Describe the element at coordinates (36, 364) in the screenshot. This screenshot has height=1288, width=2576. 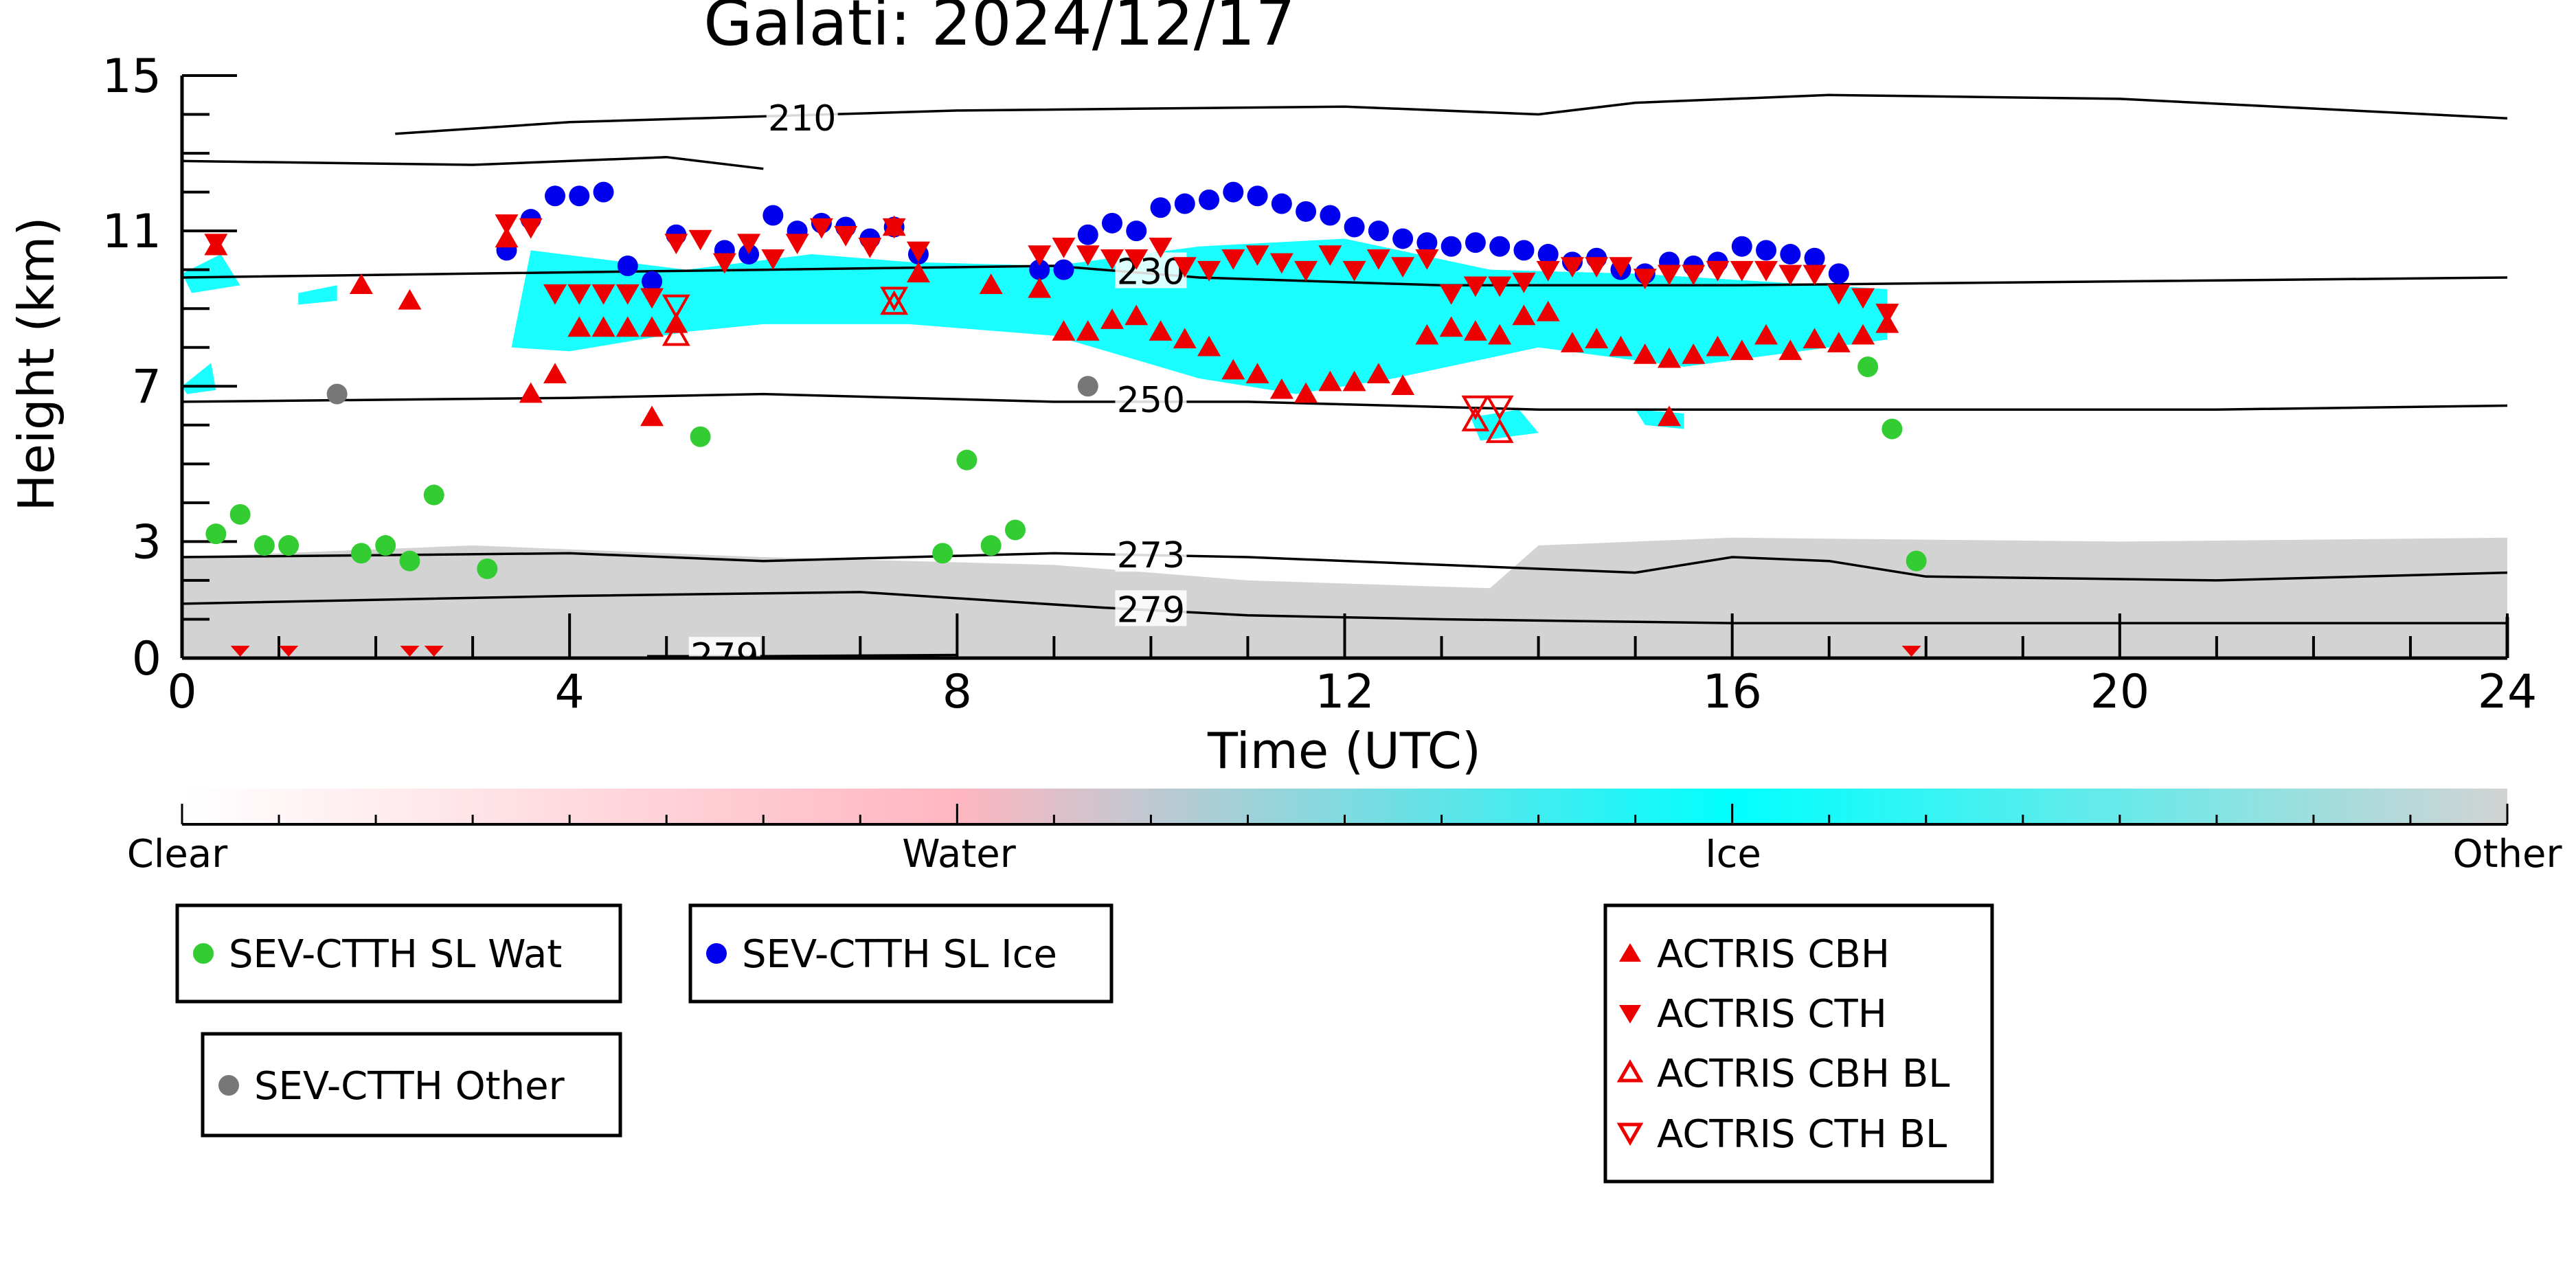
I see `y-axis-label: Height (km)` at that location.